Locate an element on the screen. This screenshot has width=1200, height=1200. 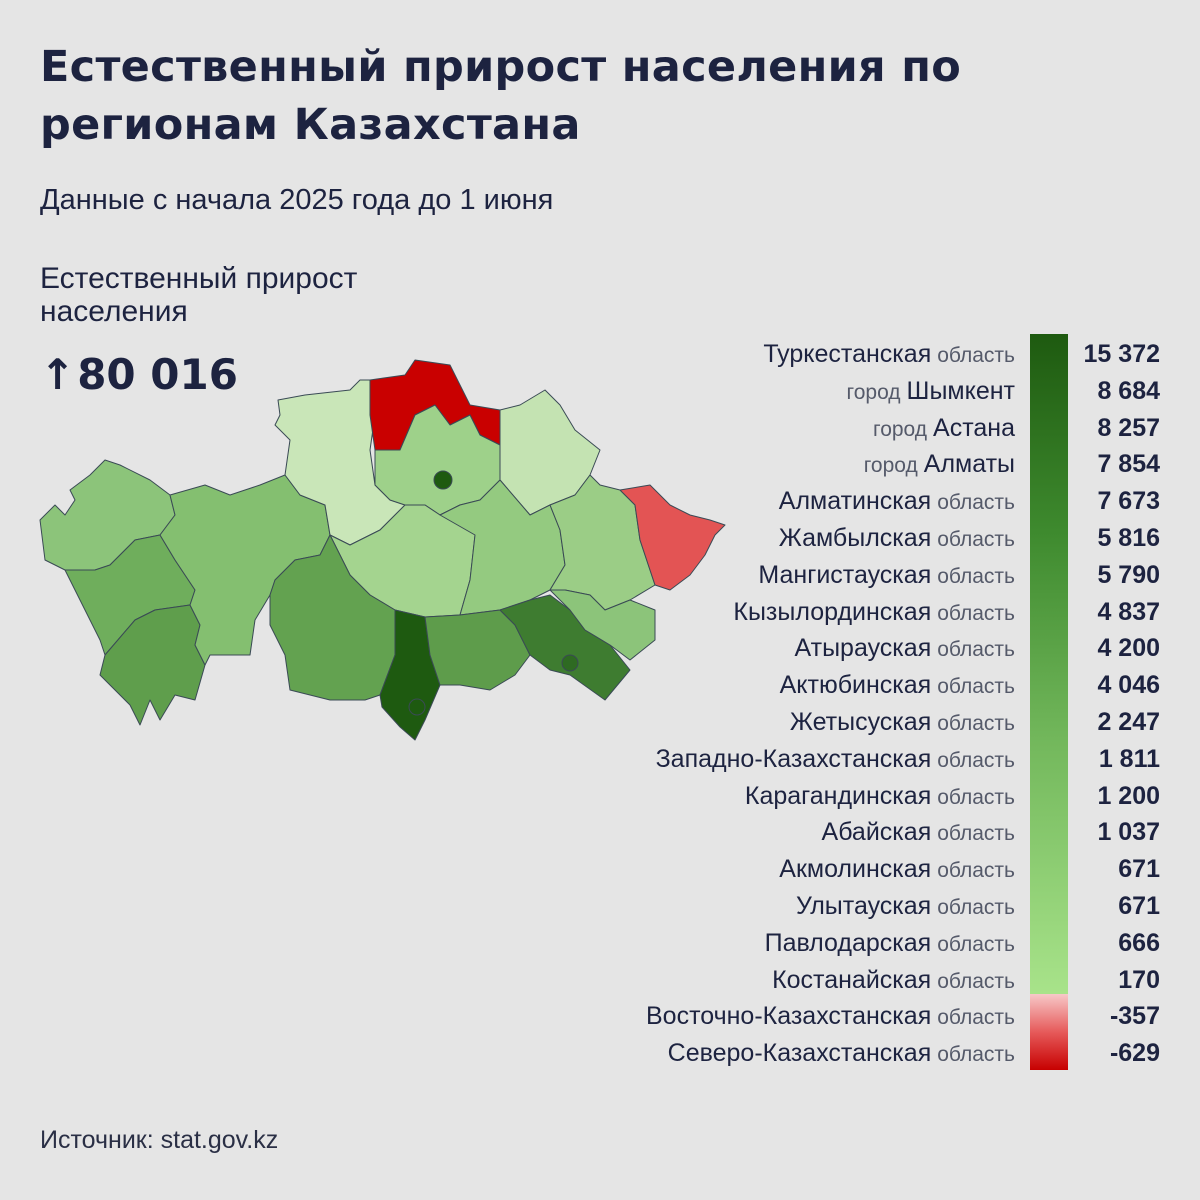
region-row: Жамбылская область 5 816 is located at coordinates (855, 538).